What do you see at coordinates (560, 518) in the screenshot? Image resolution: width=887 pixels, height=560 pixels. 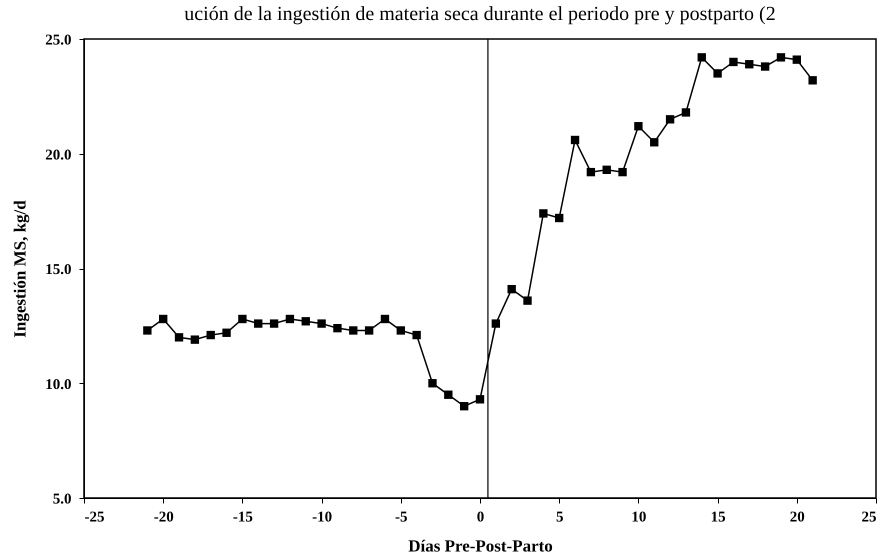 I see `x-tick-label: 5` at bounding box center [560, 518].